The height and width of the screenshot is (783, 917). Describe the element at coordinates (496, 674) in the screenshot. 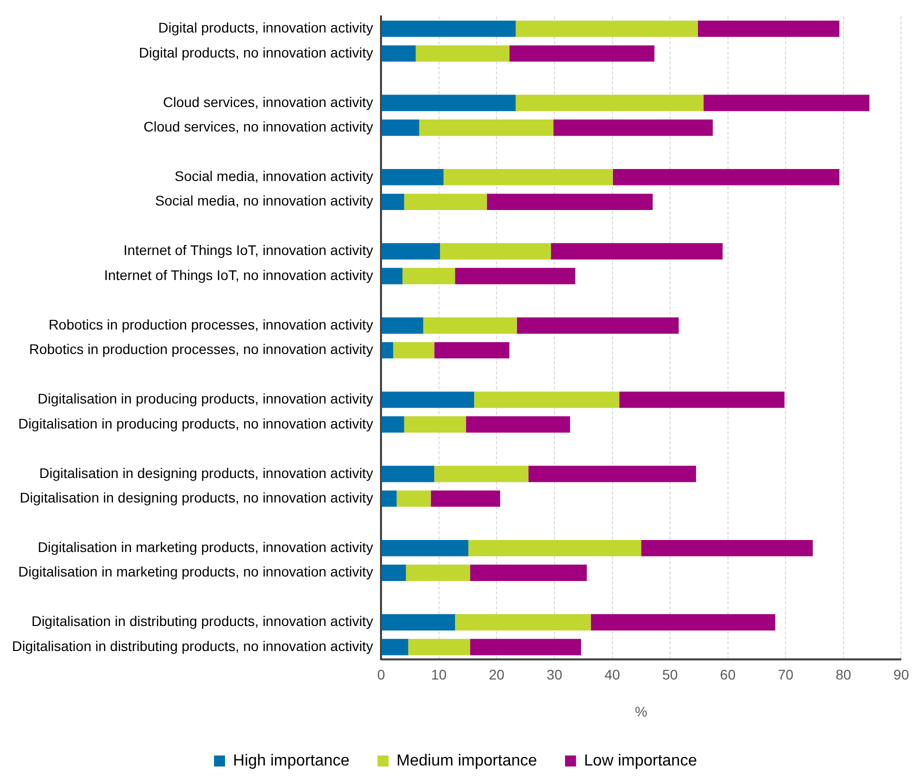

I see `x-tick-label: 20` at that location.